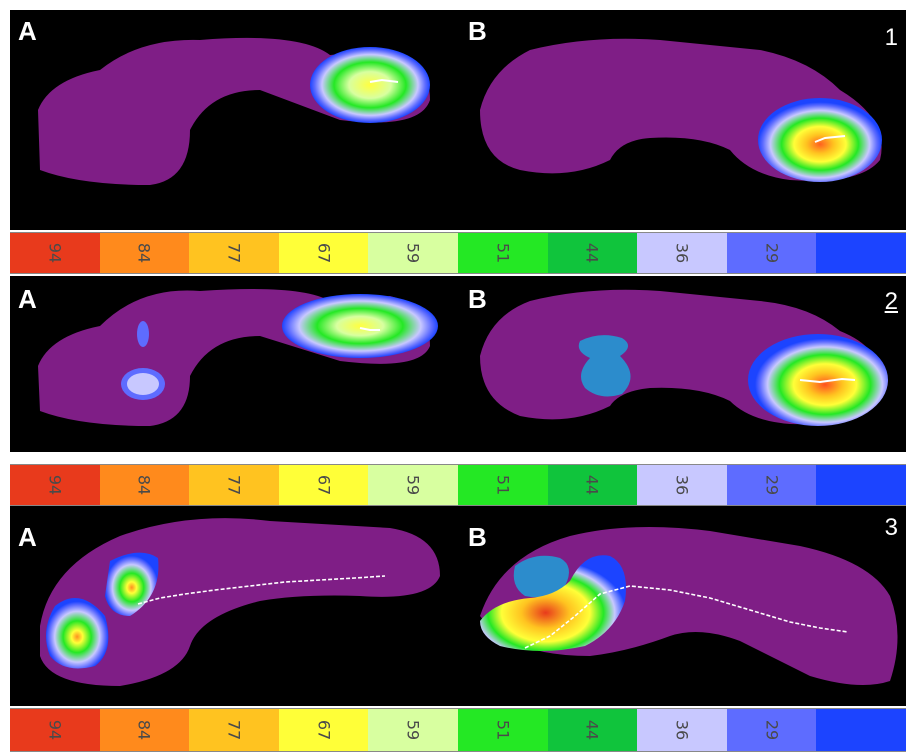 This screenshot has height=752, width=908. What do you see at coordinates (458, 453) in the screenshot?
I see `panel-separator` at bounding box center [458, 453].